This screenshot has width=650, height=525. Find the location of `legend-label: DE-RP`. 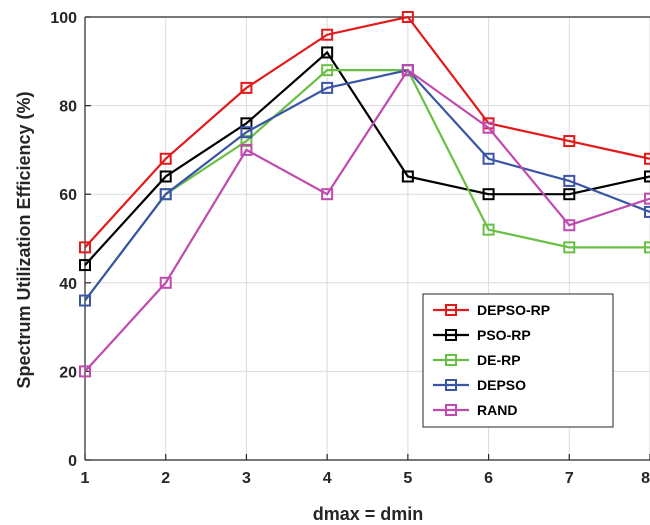

legend-label: DE-RP is located at coordinates (499, 360).